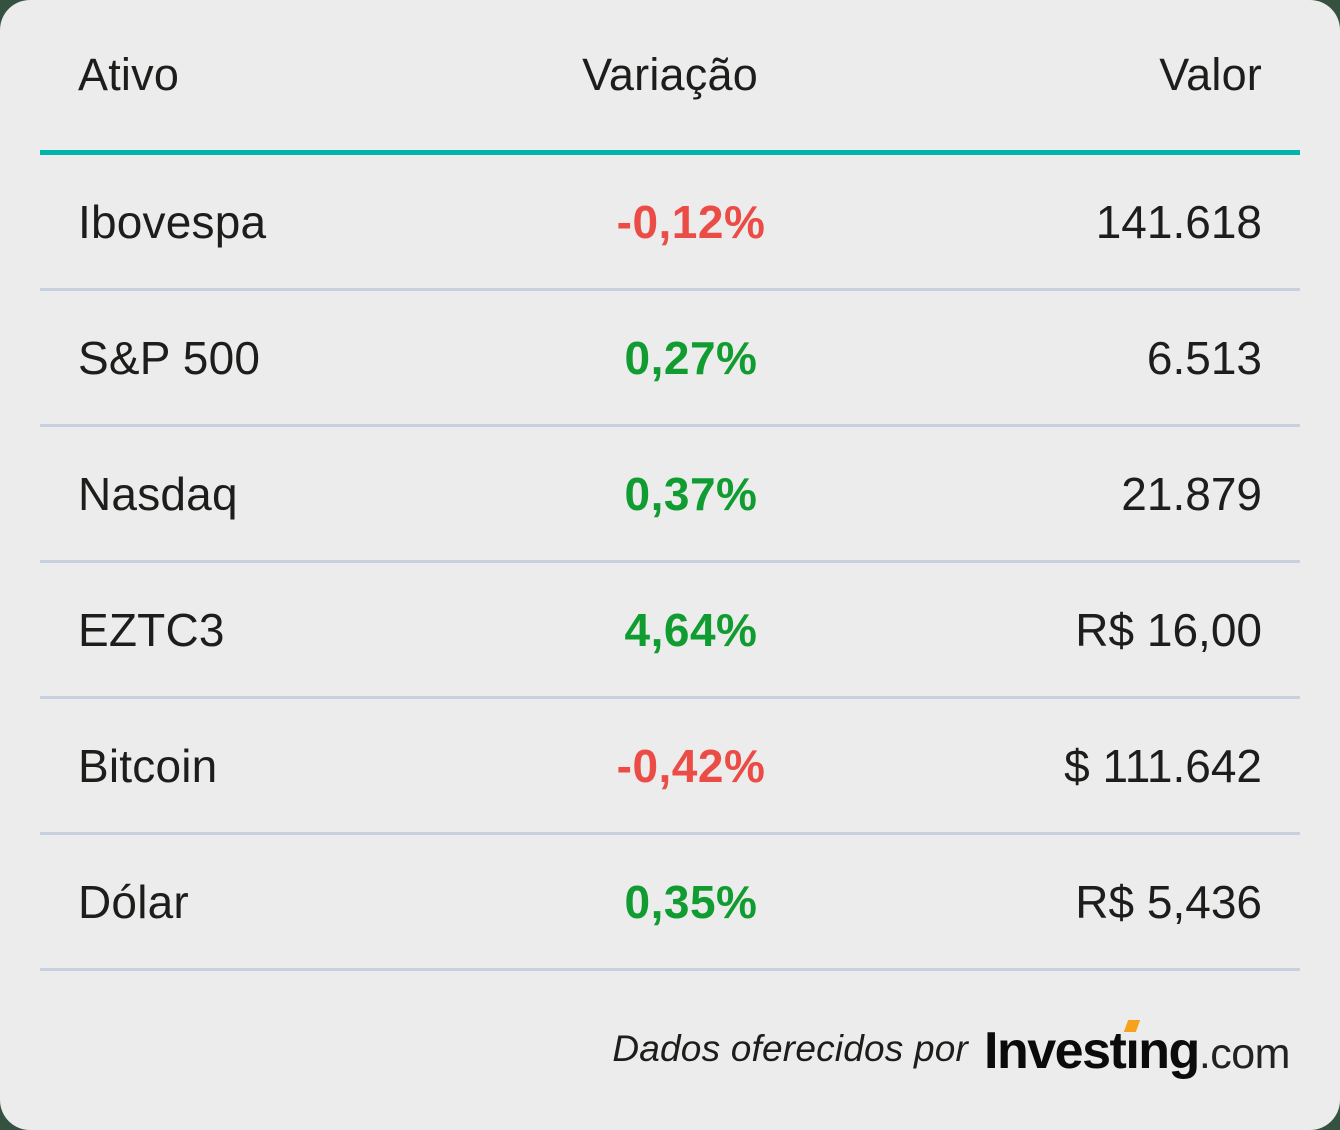 The image size is (1340, 1130). What do you see at coordinates (129, 74) in the screenshot?
I see `column-header-ativo: Ativo` at bounding box center [129, 74].